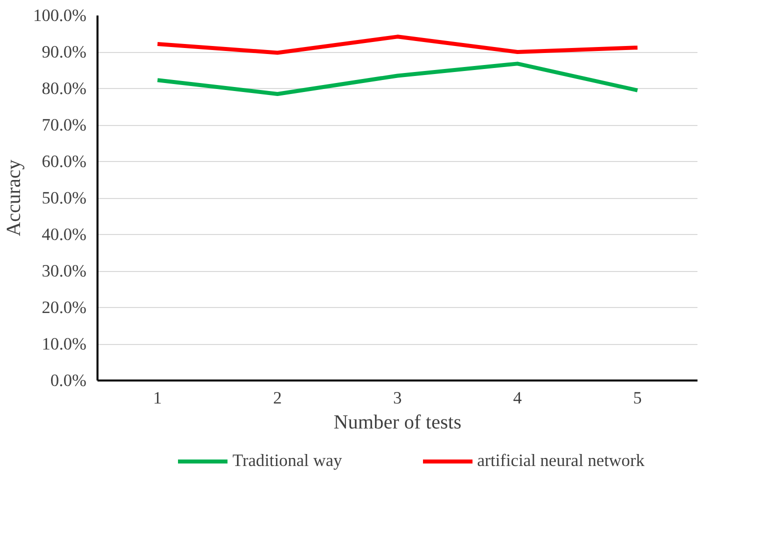 This screenshot has height=552, width=761. What do you see at coordinates (398, 423) in the screenshot?
I see `x-axis-title: Number of tests` at bounding box center [398, 423].